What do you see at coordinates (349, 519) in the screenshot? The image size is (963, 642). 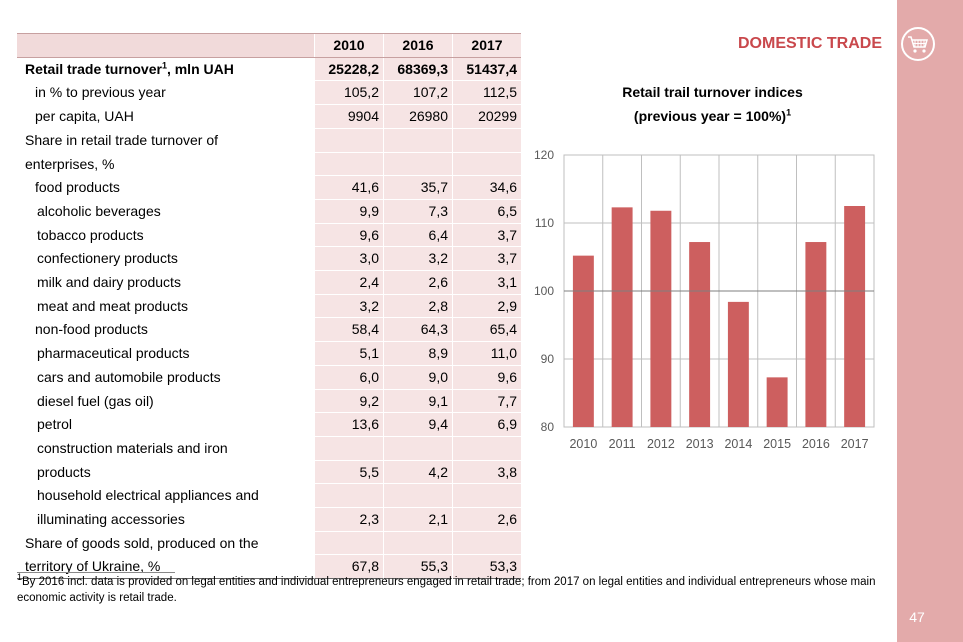 I see `table-cell: 2,3` at bounding box center [349, 519].